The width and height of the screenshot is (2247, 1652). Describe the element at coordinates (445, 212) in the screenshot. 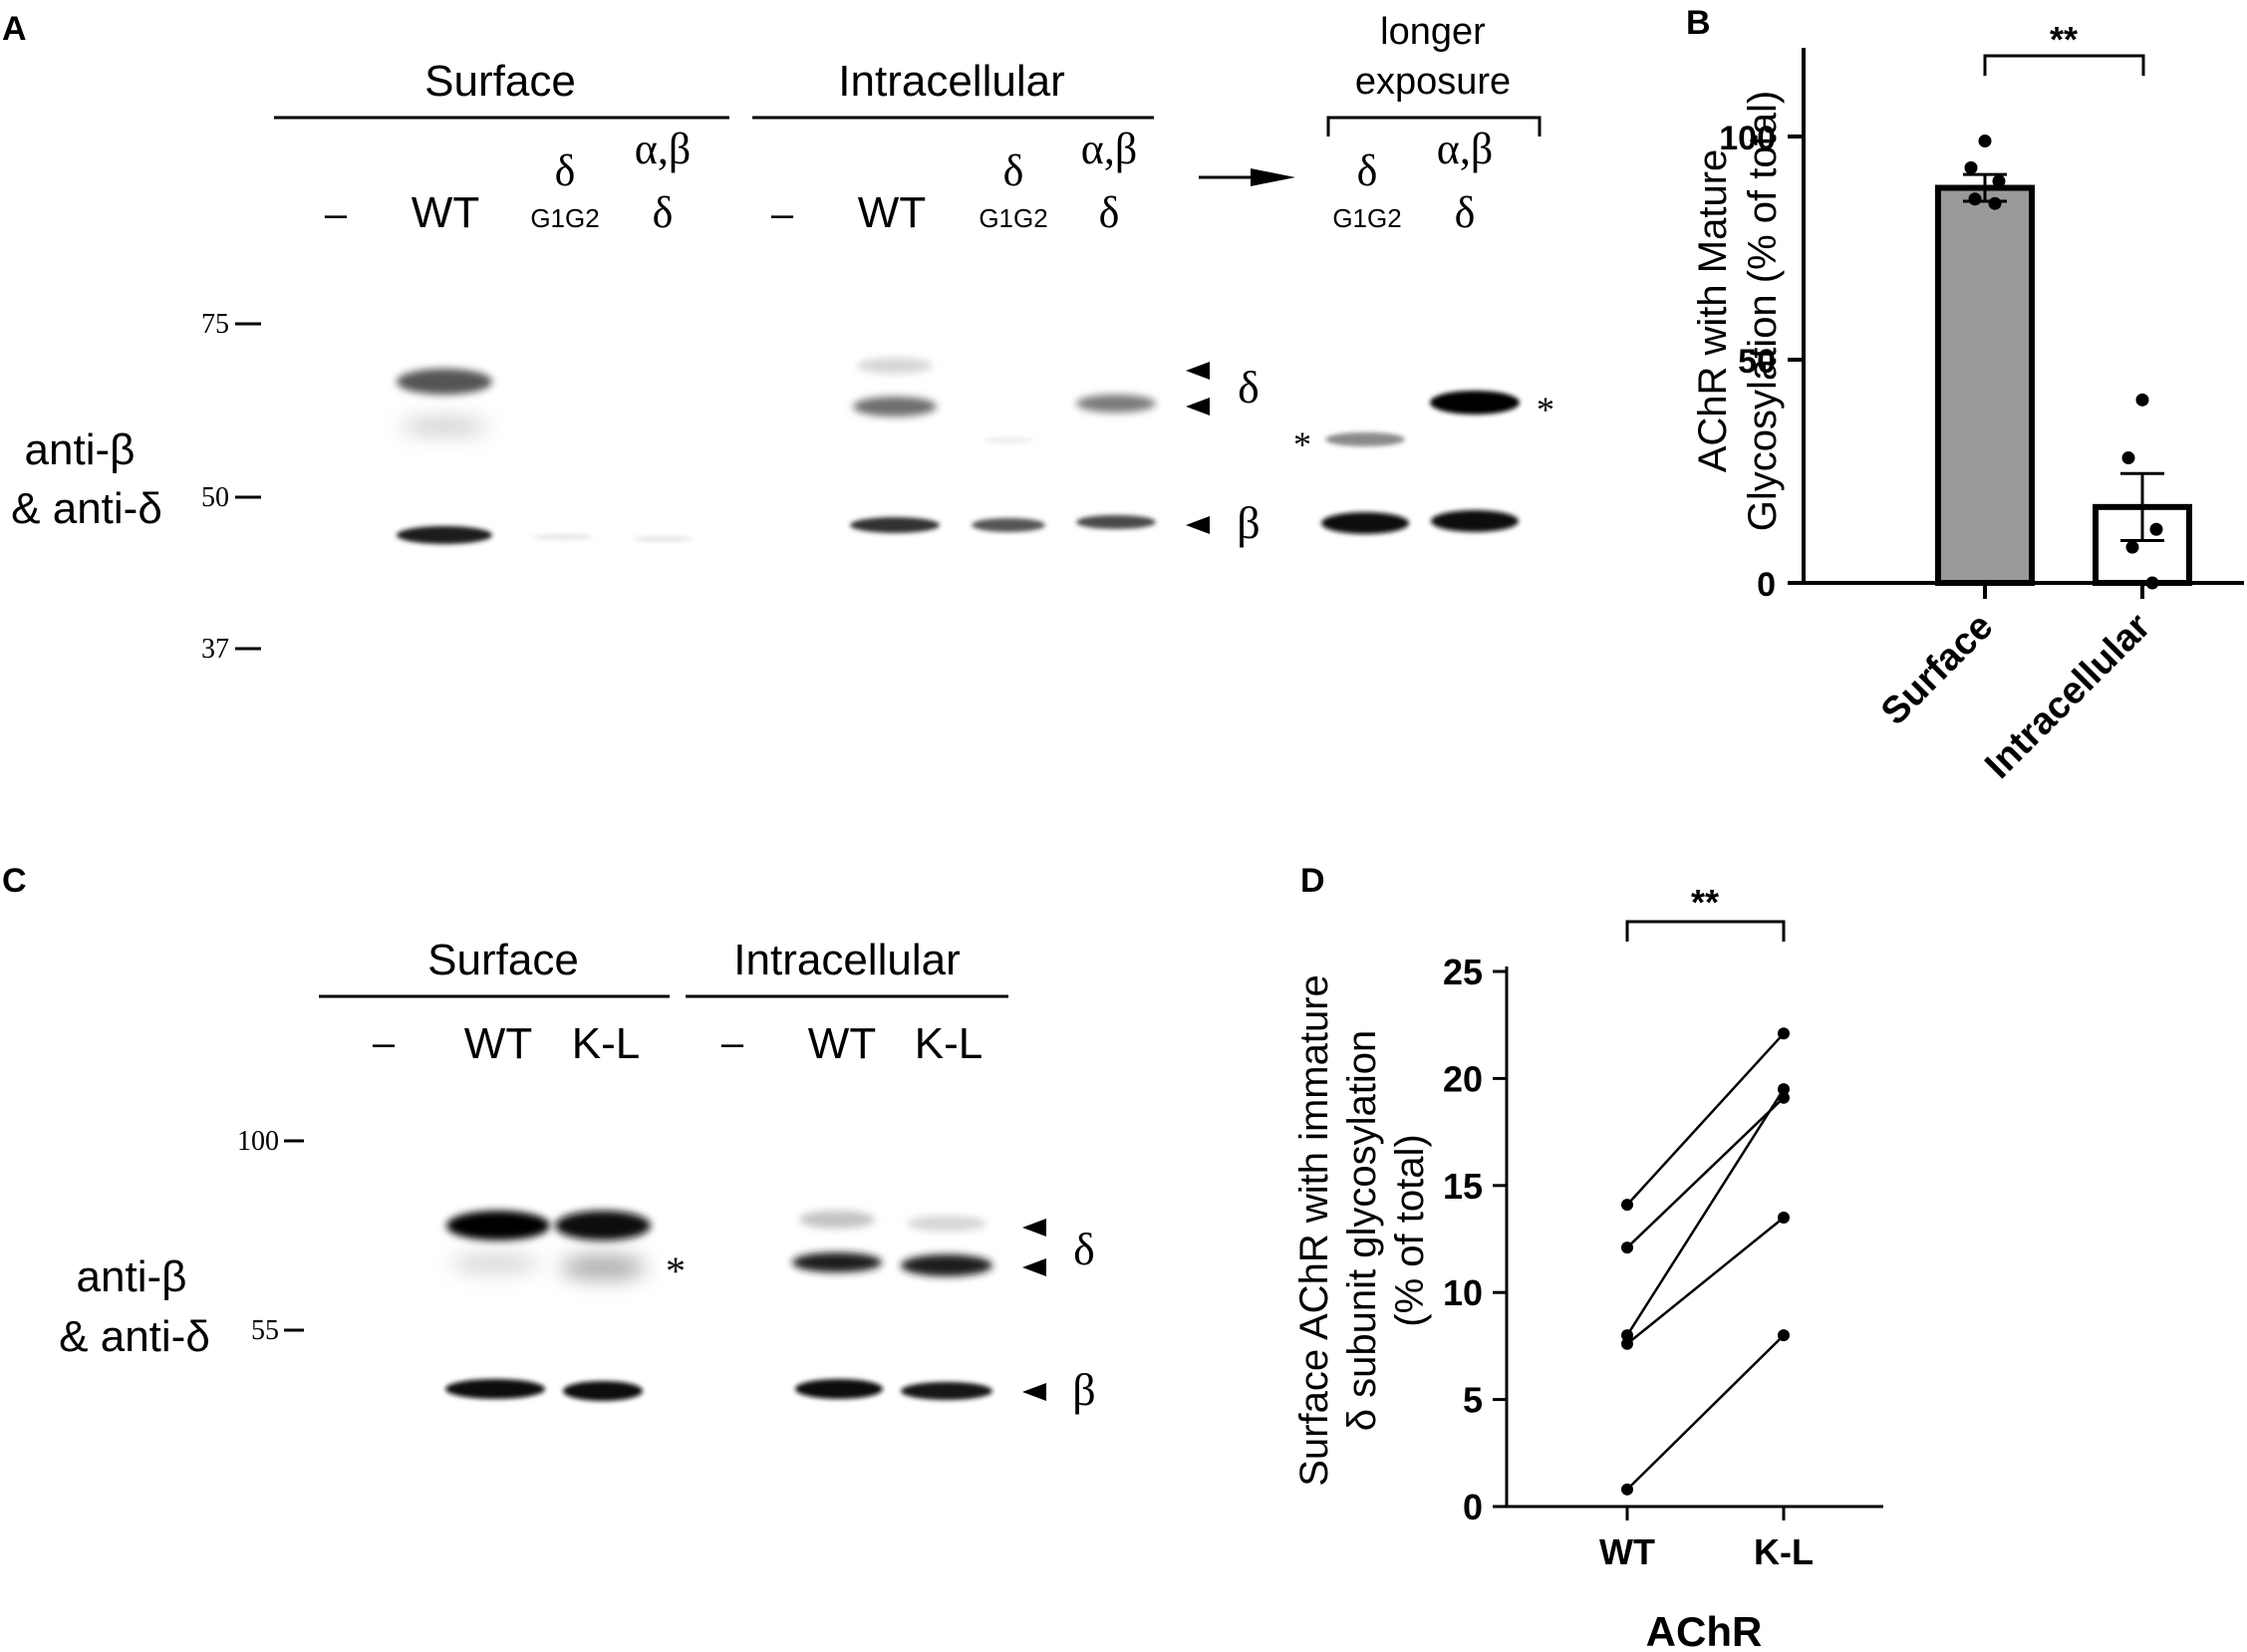

I see `lane-wt-surface: WT` at that location.